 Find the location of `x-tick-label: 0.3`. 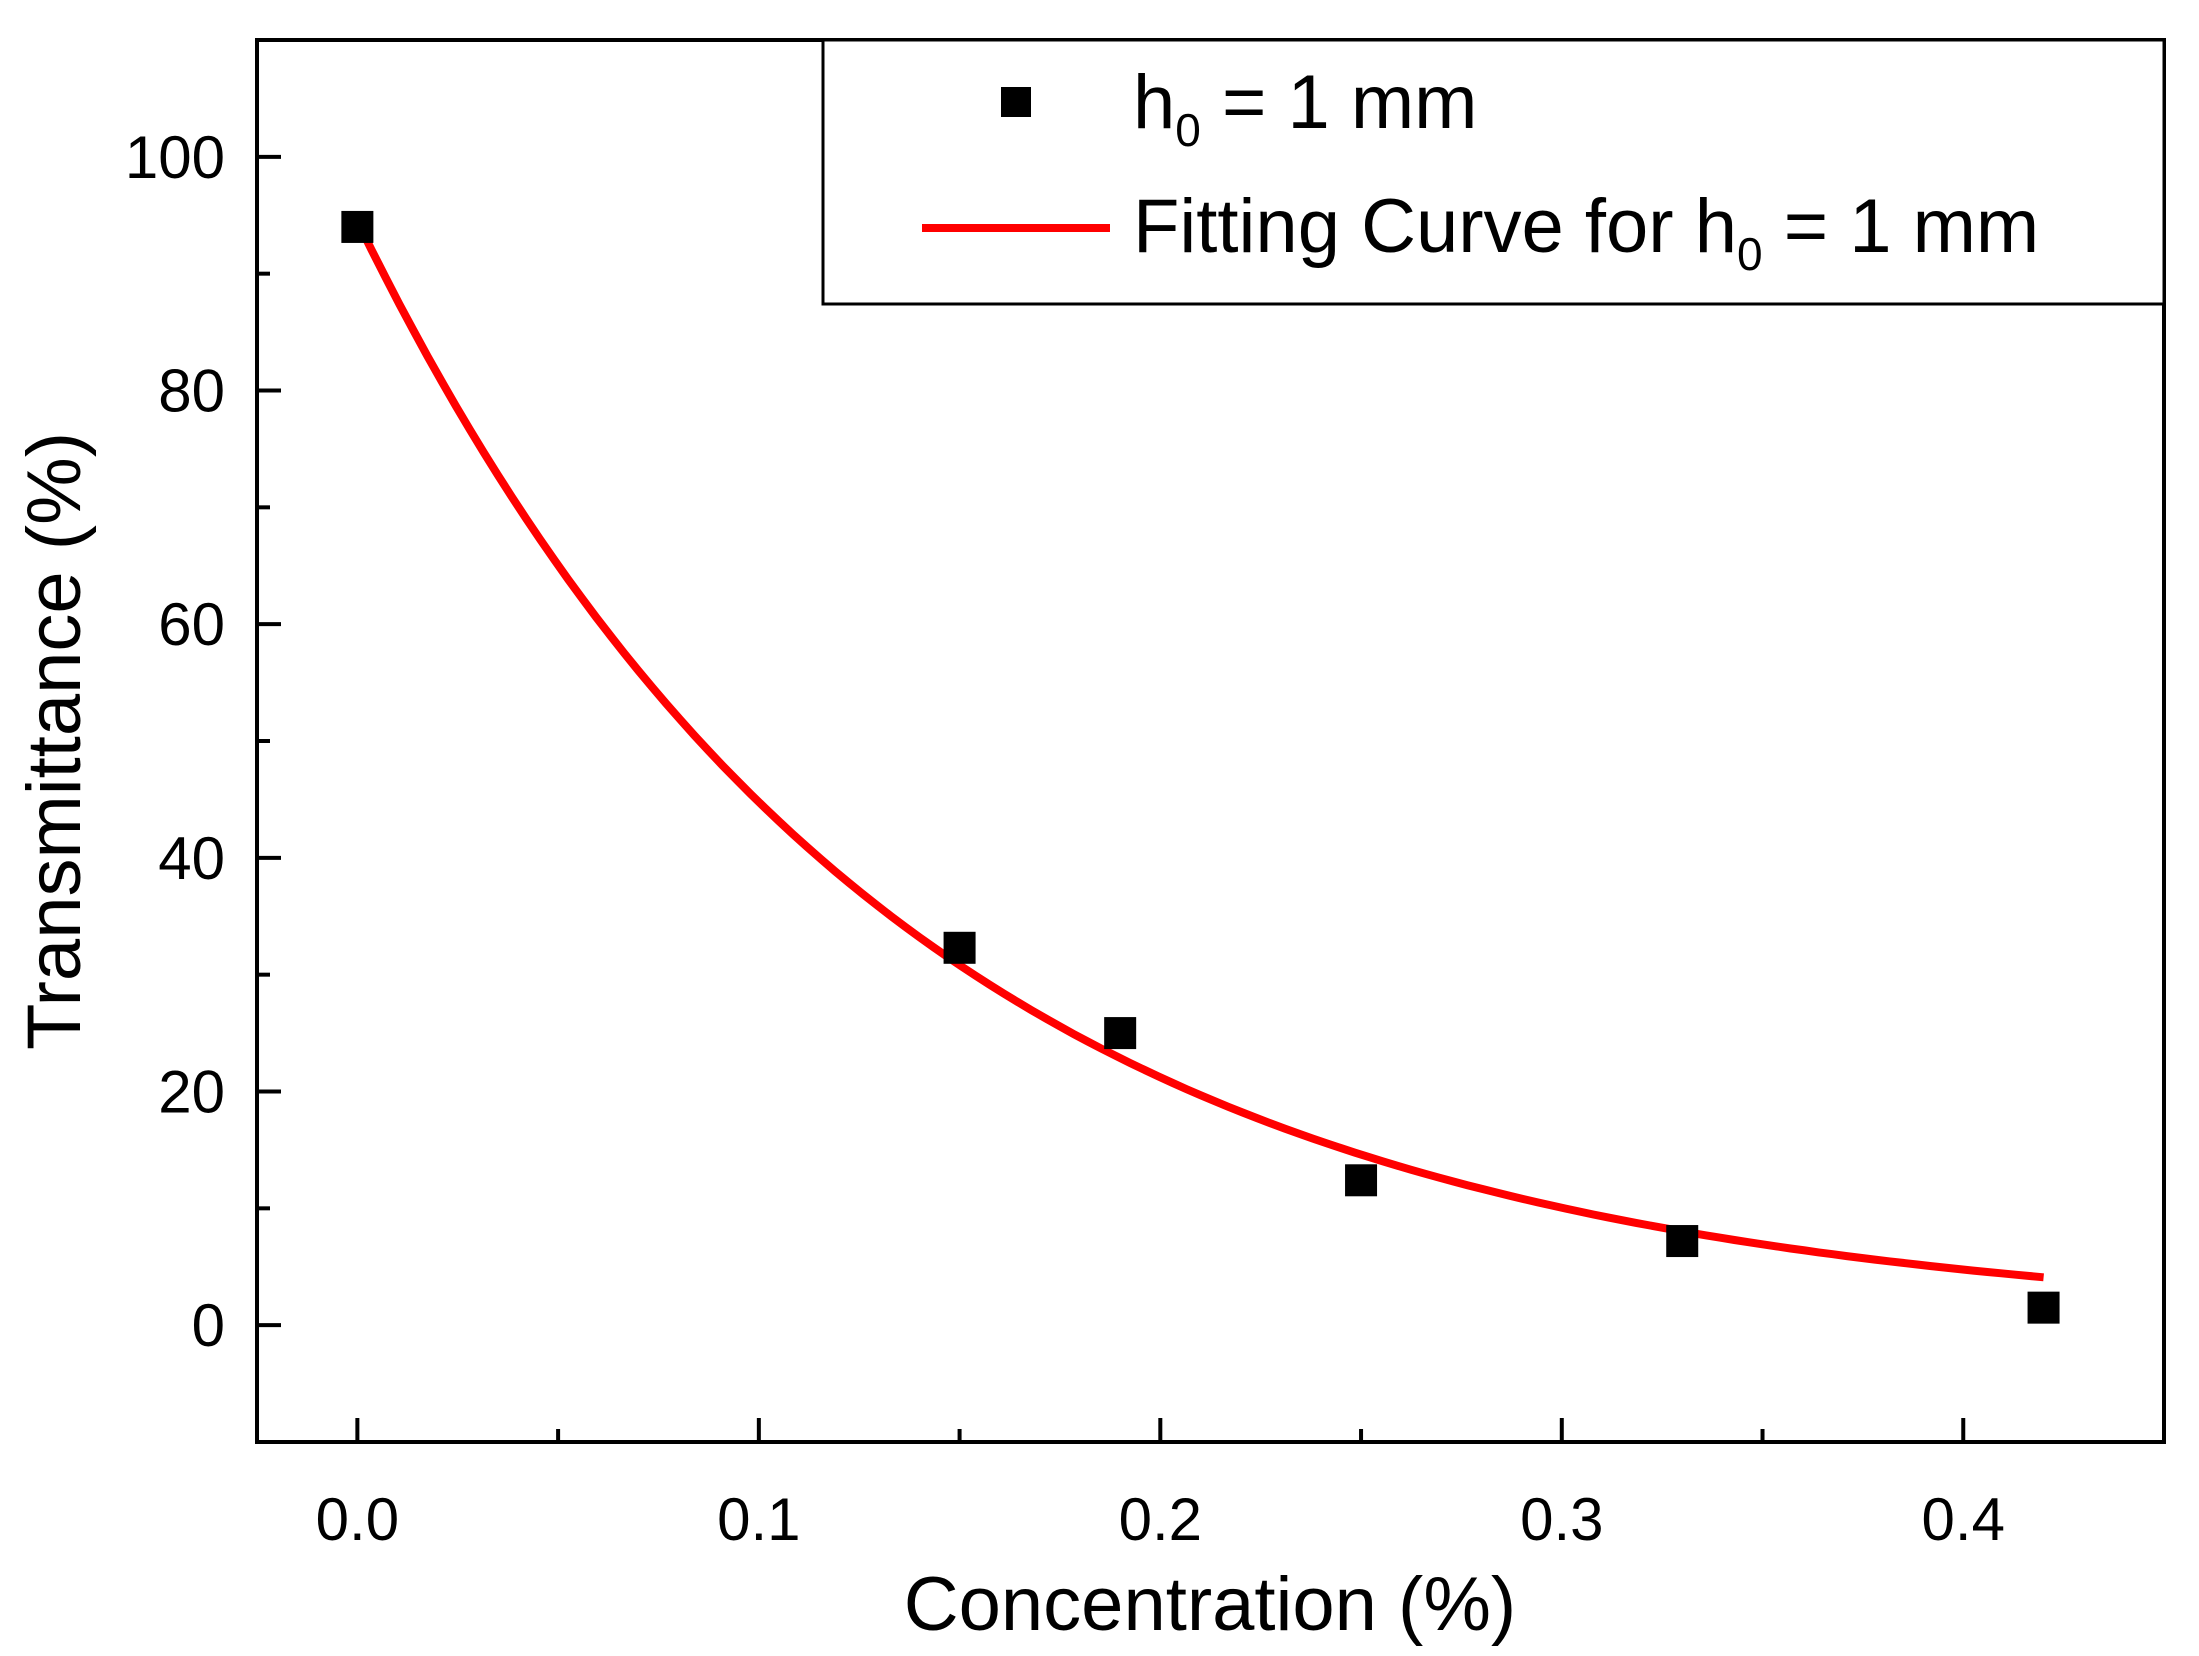

x-tick-label: 0.3 is located at coordinates (1561, 1519).